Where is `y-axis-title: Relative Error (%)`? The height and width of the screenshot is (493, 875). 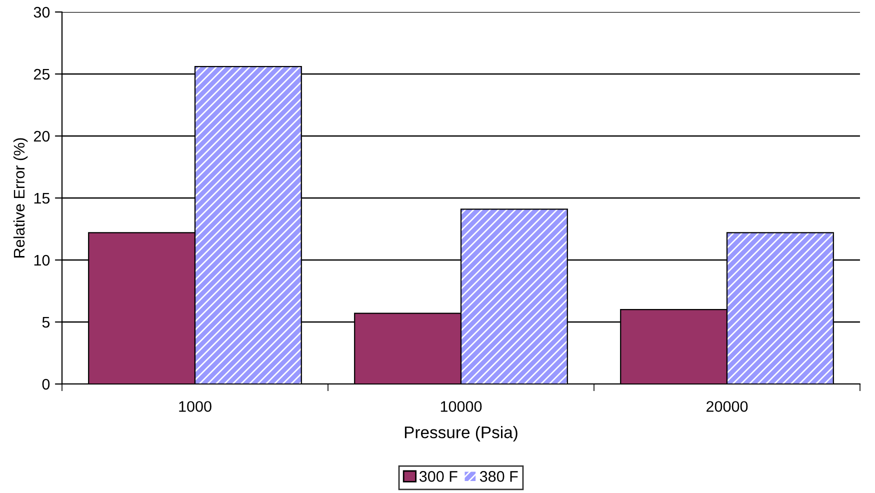
y-axis-title: Relative Error (%) is located at coordinates (20, 198).